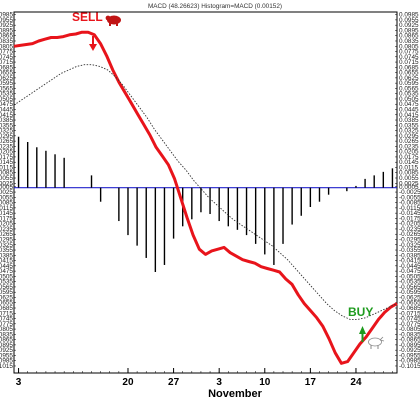 This screenshot has height=400, width=420. I want to click on y-tick-label: -0.0385, so click(409, 255).